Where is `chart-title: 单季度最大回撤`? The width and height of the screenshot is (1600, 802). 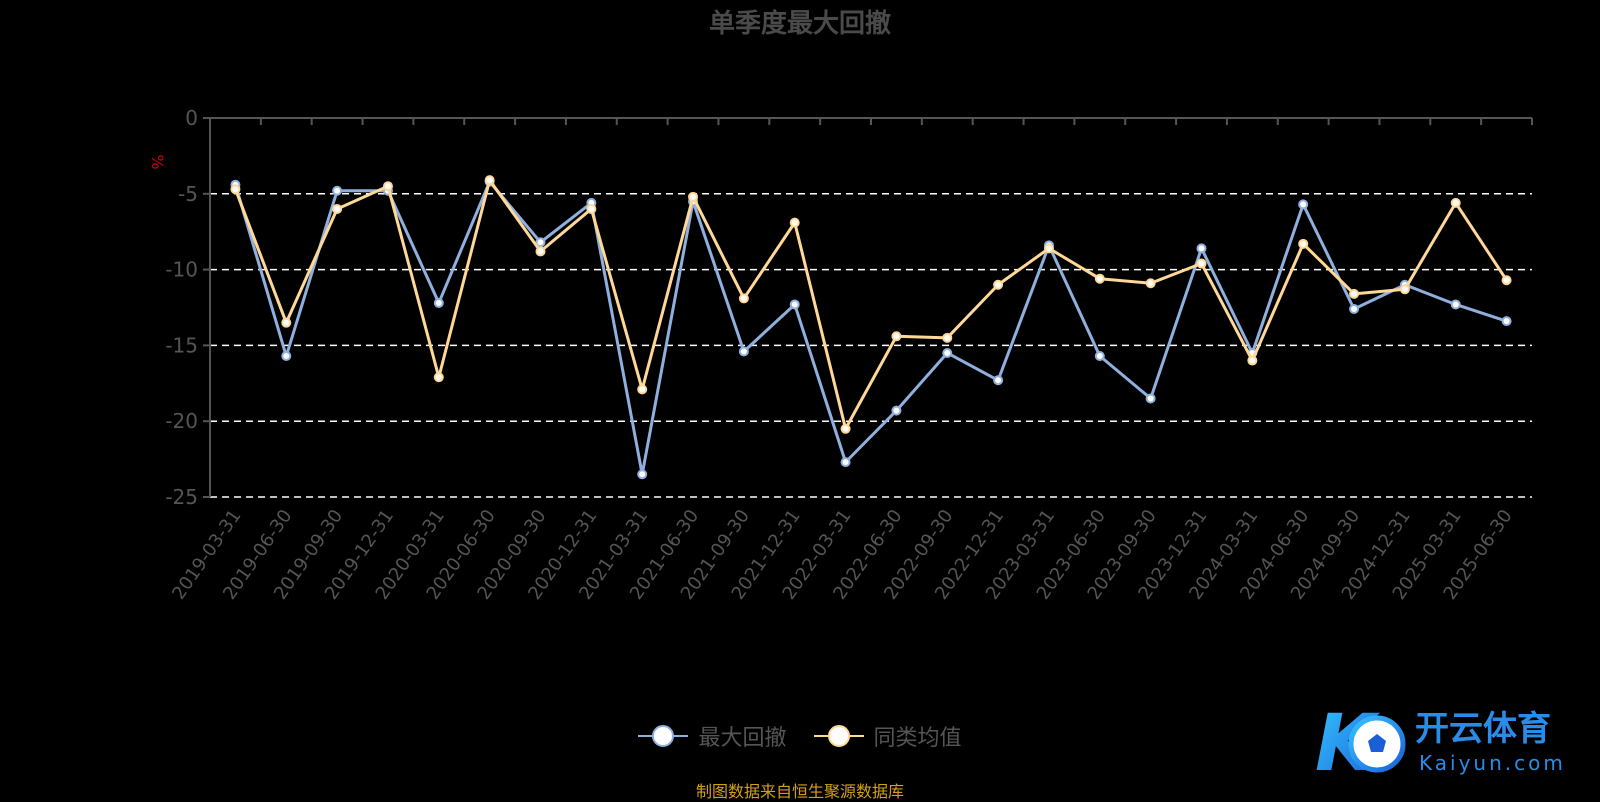
chart-title: 单季度最大回撤 is located at coordinates (800, 23).